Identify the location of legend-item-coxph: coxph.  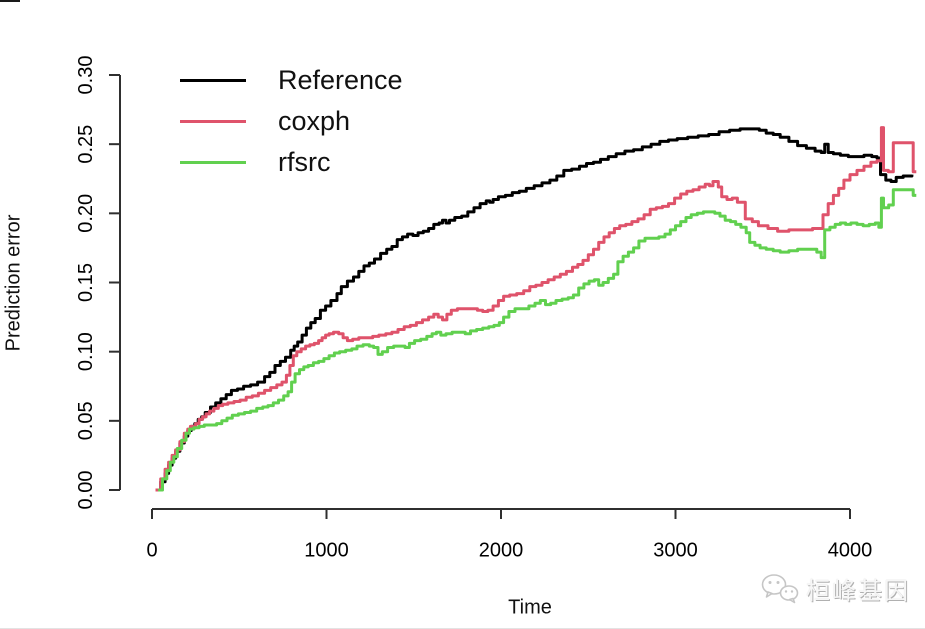
(291, 121).